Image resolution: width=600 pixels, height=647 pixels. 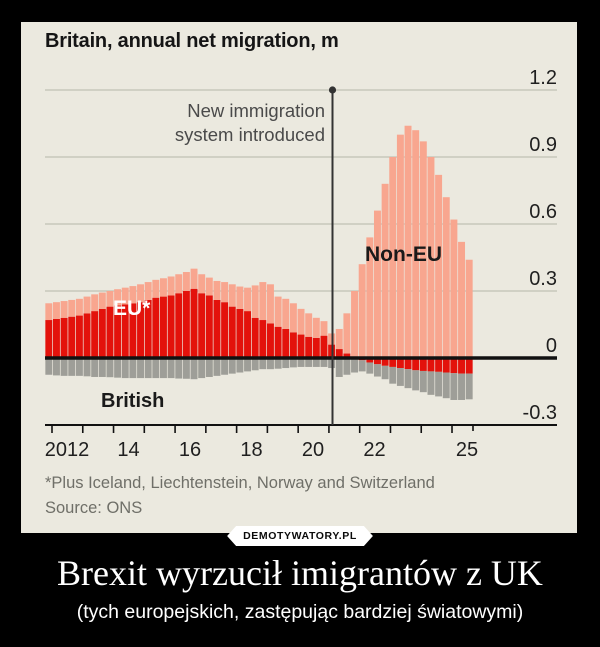 What do you see at coordinates (540, 413) in the screenshot?
I see `y-tick-label: -0.3` at bounding box center [540, 413].